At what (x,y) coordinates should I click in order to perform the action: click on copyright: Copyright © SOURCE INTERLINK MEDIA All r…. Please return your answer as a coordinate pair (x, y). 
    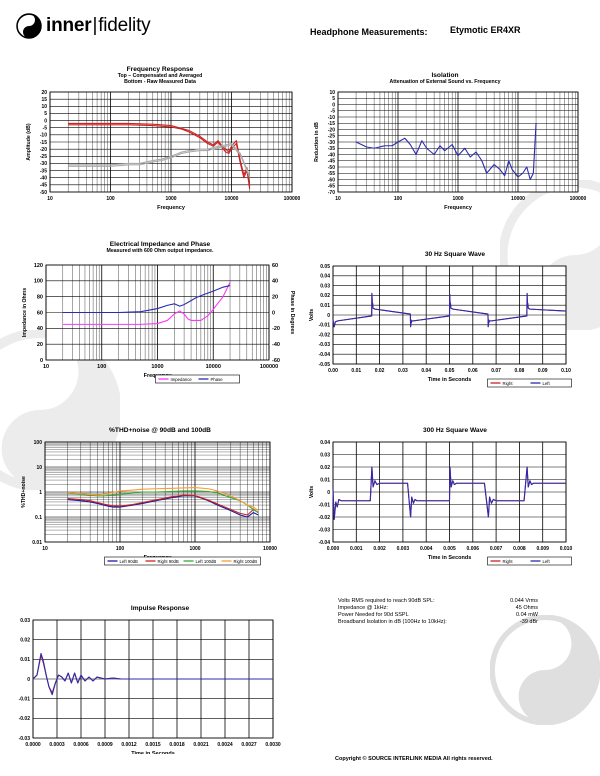
    Looking at the image, I should click on (414, 759).